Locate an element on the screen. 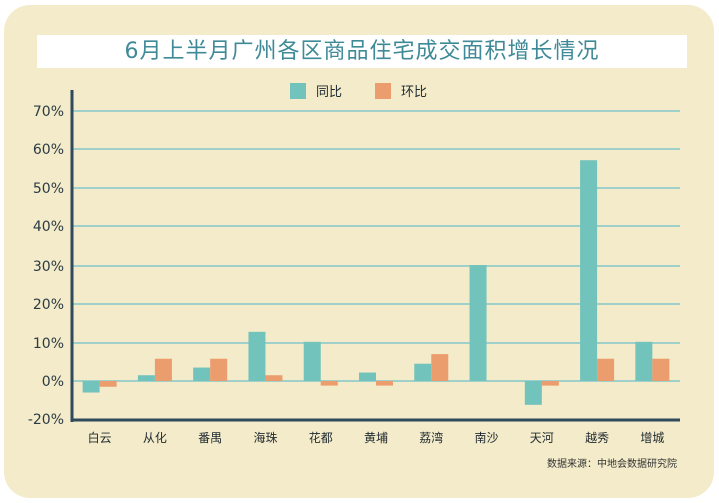  x-tick-label: 天河 is located at coordinates (542, 438).